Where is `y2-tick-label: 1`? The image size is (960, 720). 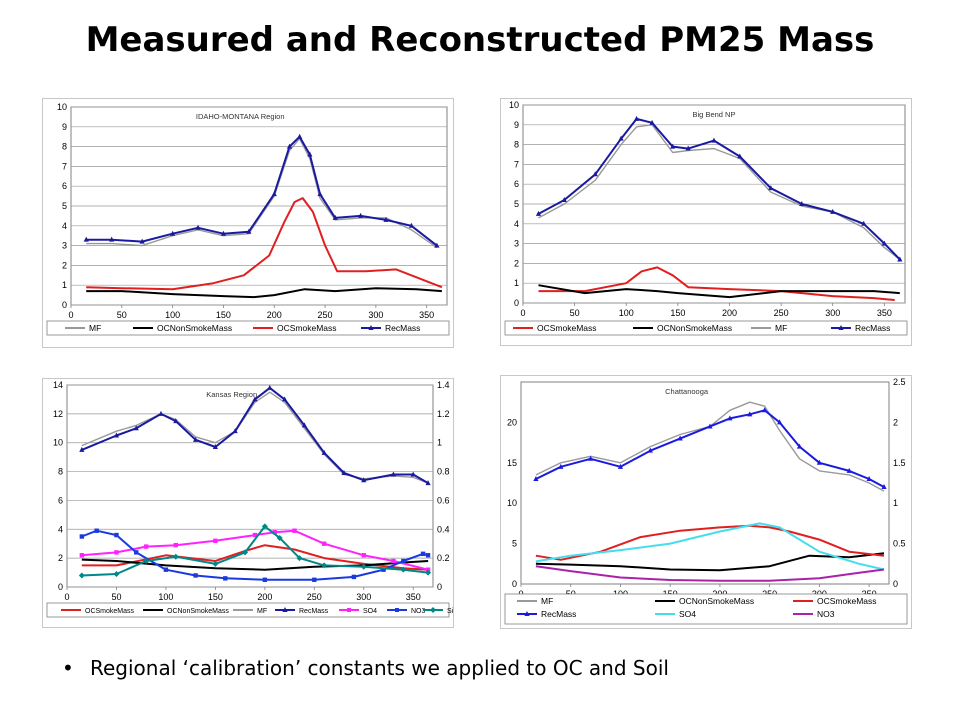 y2-tick-label: 1 is located at coordinates (895, 503).